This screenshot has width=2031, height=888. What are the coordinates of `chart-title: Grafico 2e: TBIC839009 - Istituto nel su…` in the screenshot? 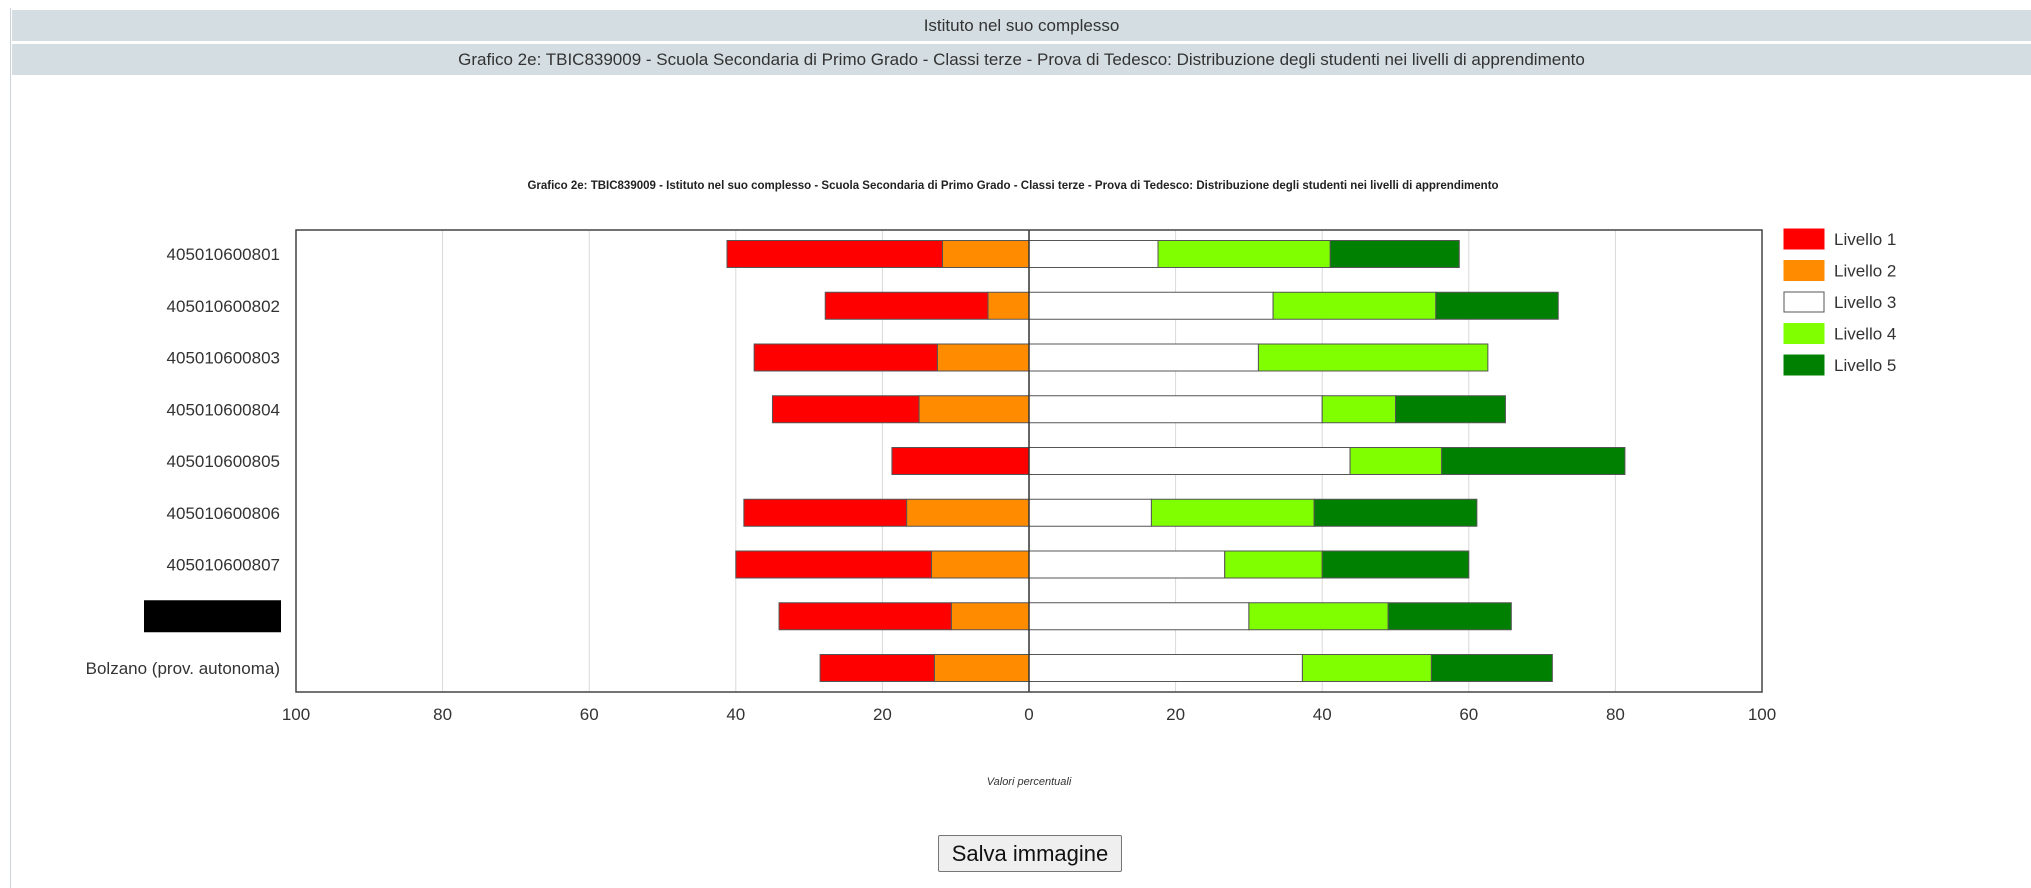 It's located at (1012, 186).